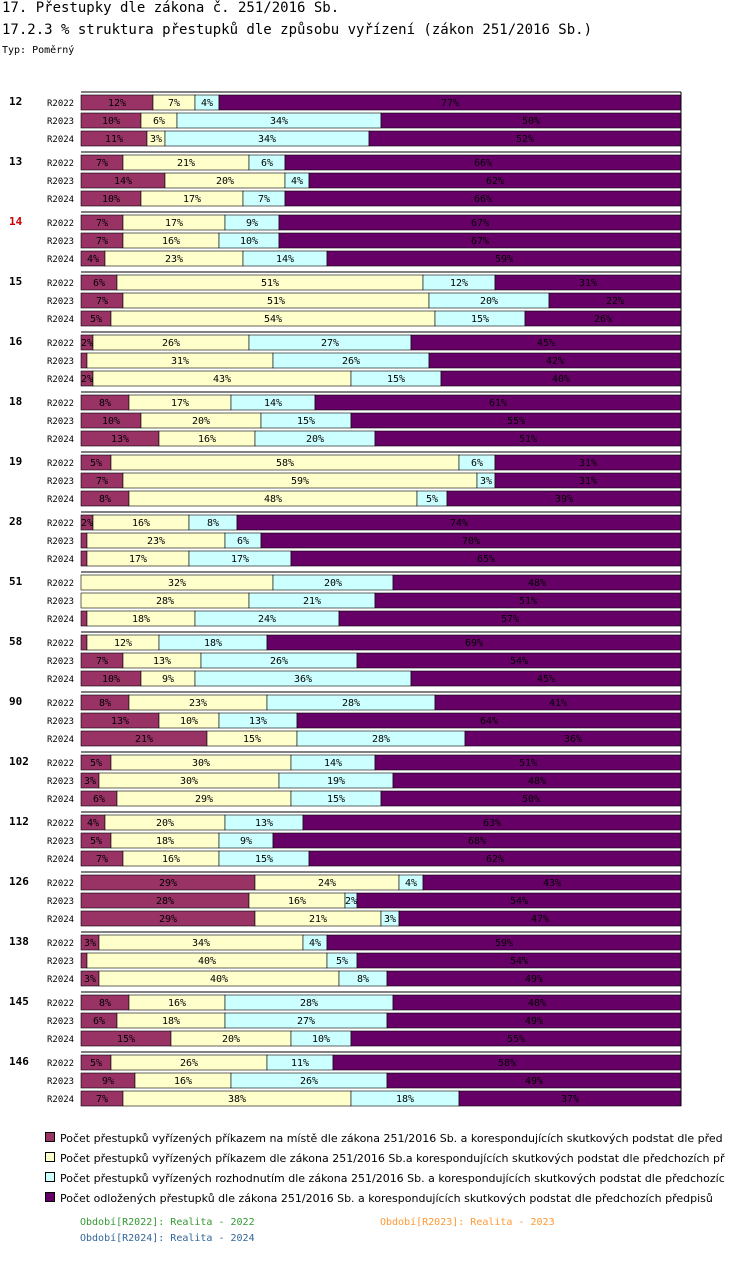 This screenshot has width=750, height=1288. Describe the element at coordinates (38, 50) in the screenshot. I see `chart-type-label: Typ: Poměrný` at that location.